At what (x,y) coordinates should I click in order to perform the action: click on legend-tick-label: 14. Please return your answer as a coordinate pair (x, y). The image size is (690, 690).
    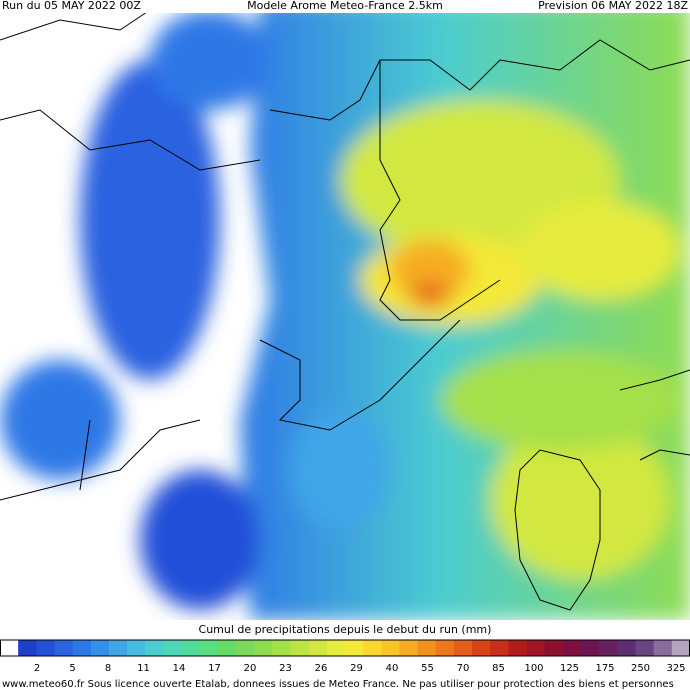
    Looking at the image, I should click on (179, 668).